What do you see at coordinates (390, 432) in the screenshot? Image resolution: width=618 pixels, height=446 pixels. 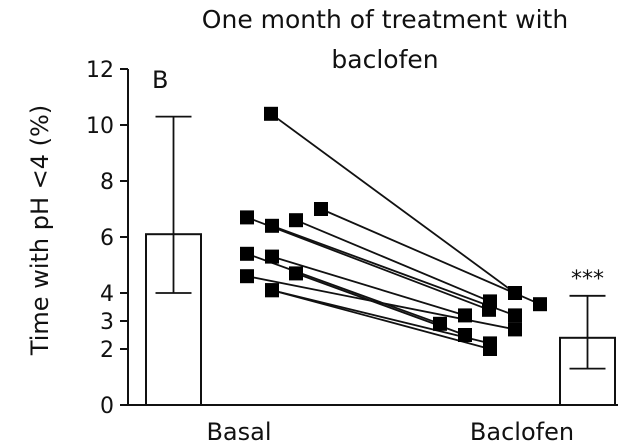 I see `category-labels: Basal Baclofen` at bounding box center [390, 432].